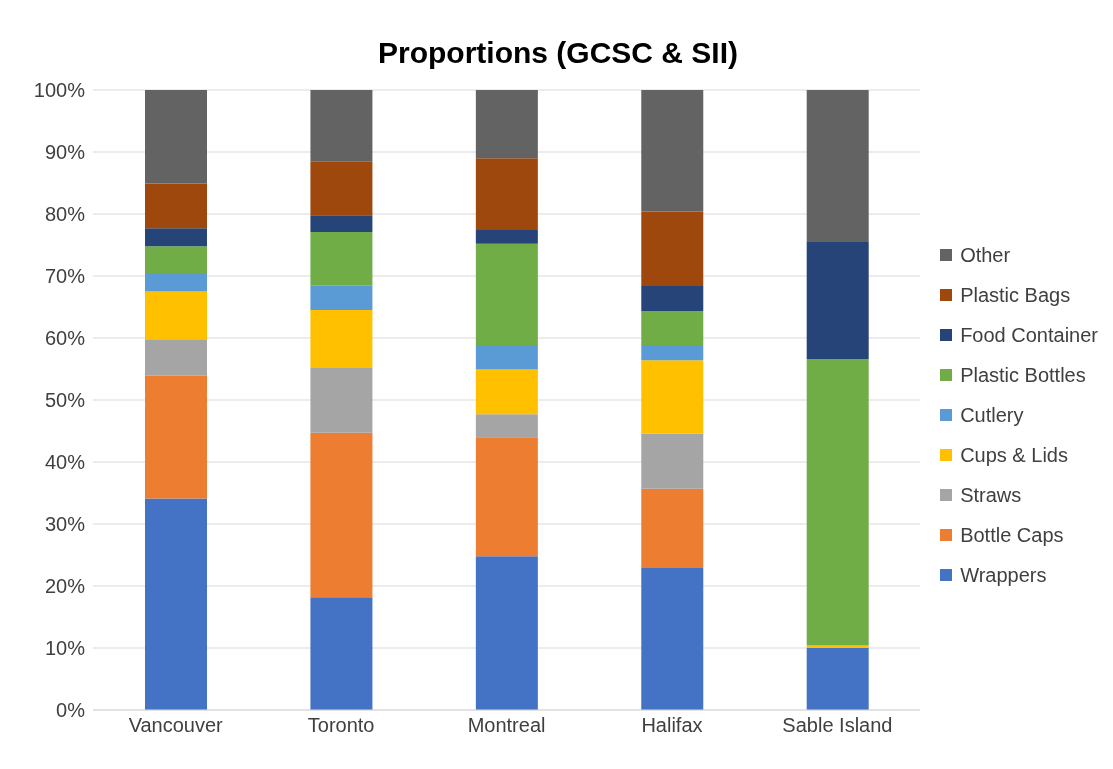 The image size is (1113, 769). I want to click on legend-label: Wrappers, so click(1003, 575).